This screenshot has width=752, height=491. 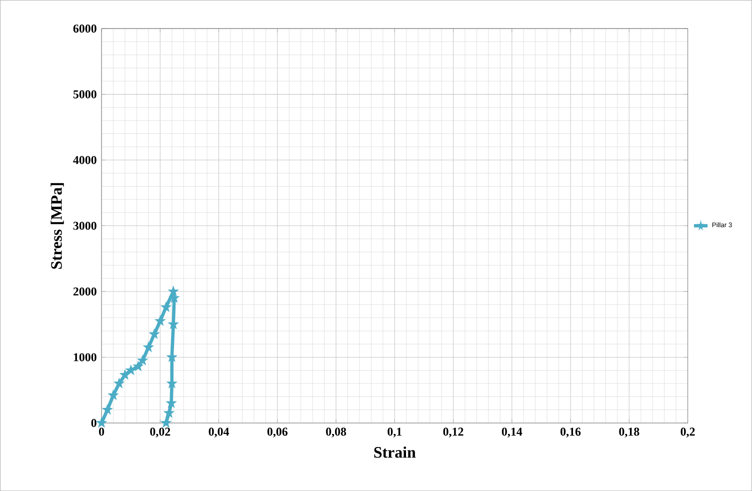 What do you see at coordinates (93, 422) in the screenshot?
I see `y-tick-label: 0` at bounding box center [93, 422].